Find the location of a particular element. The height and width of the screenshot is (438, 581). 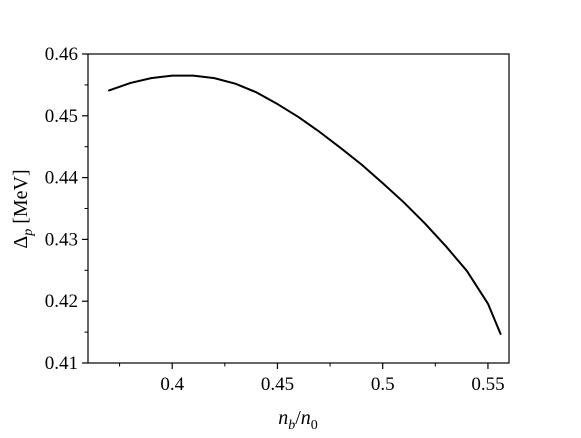

x-axis-ticks: 0.4 0.45 0.5 0.55 is located at coordinates (312, 379).